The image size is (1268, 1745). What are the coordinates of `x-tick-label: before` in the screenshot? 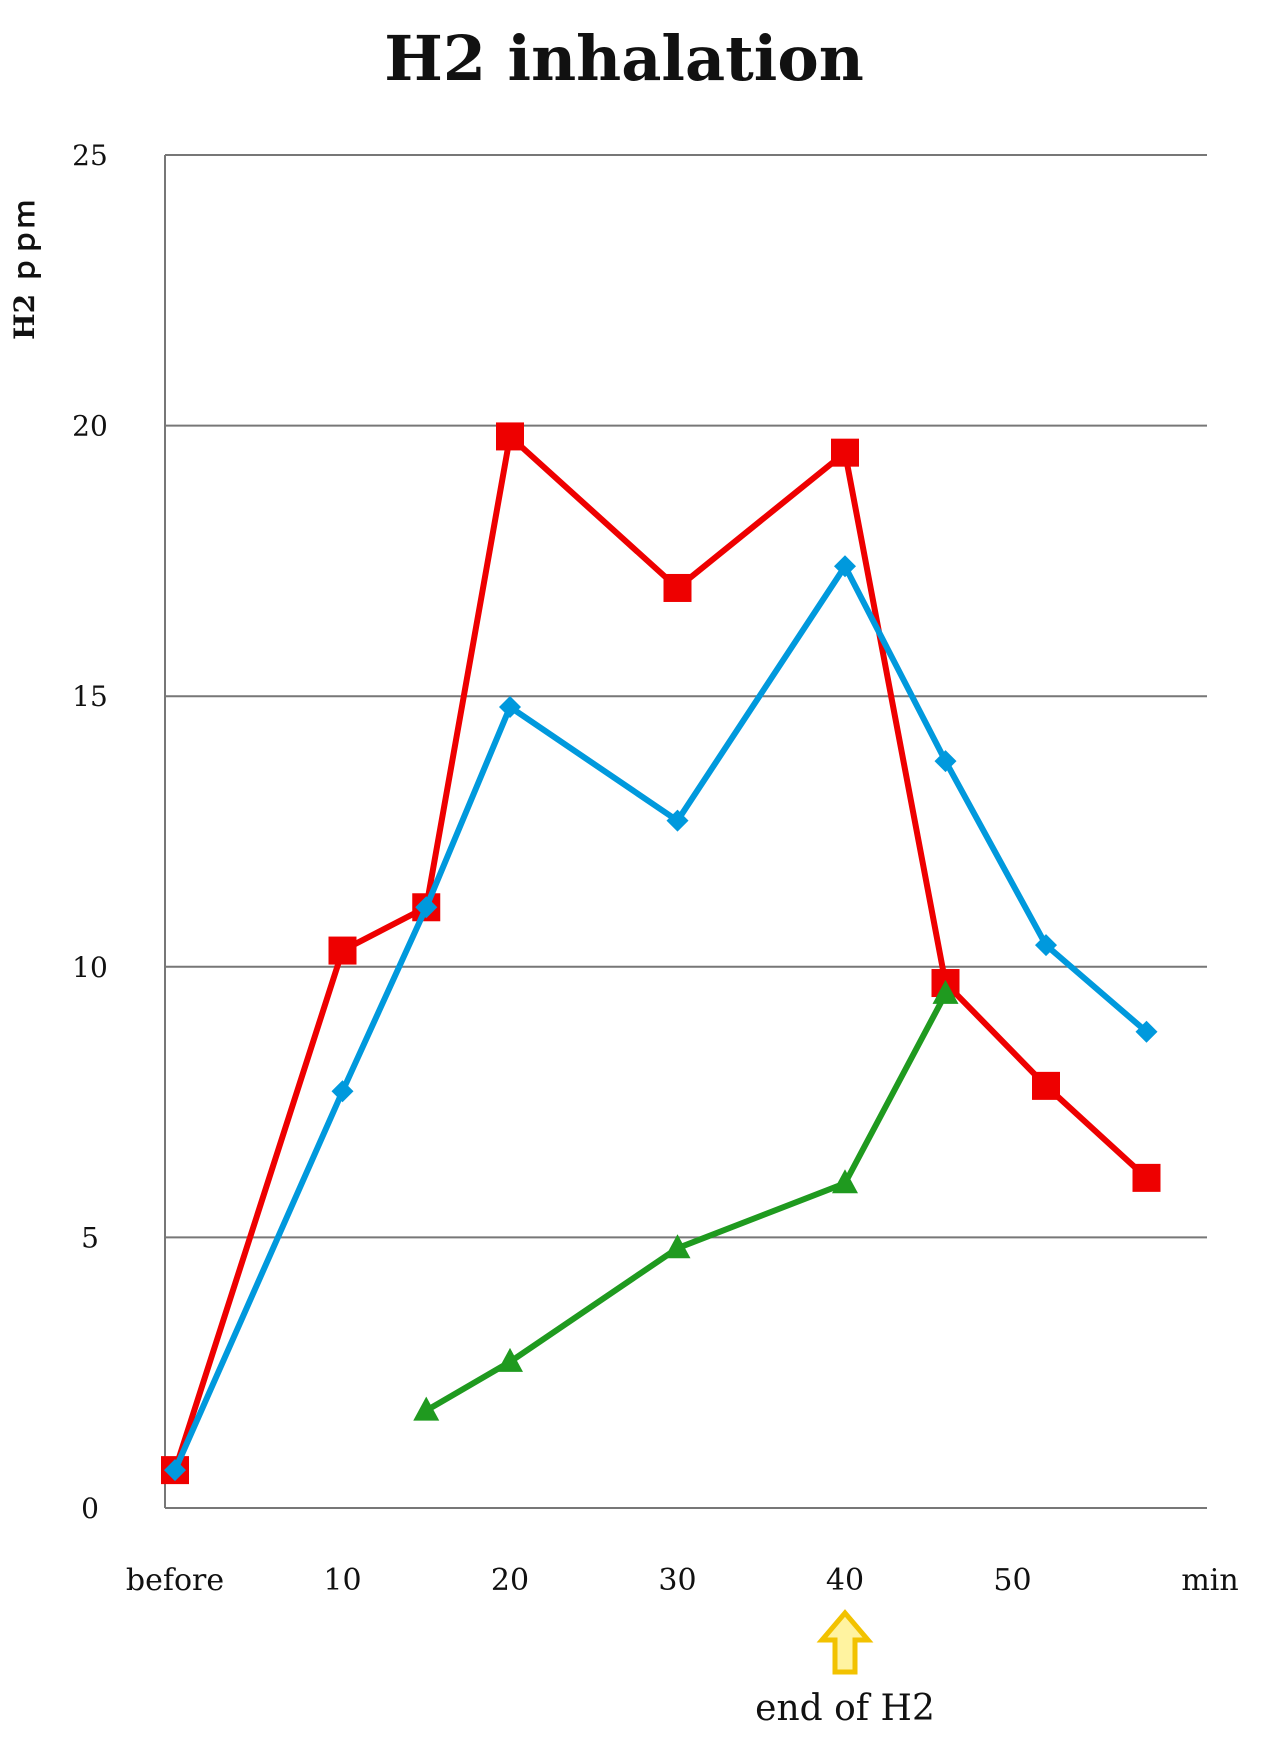 It's located at (175, 1580).